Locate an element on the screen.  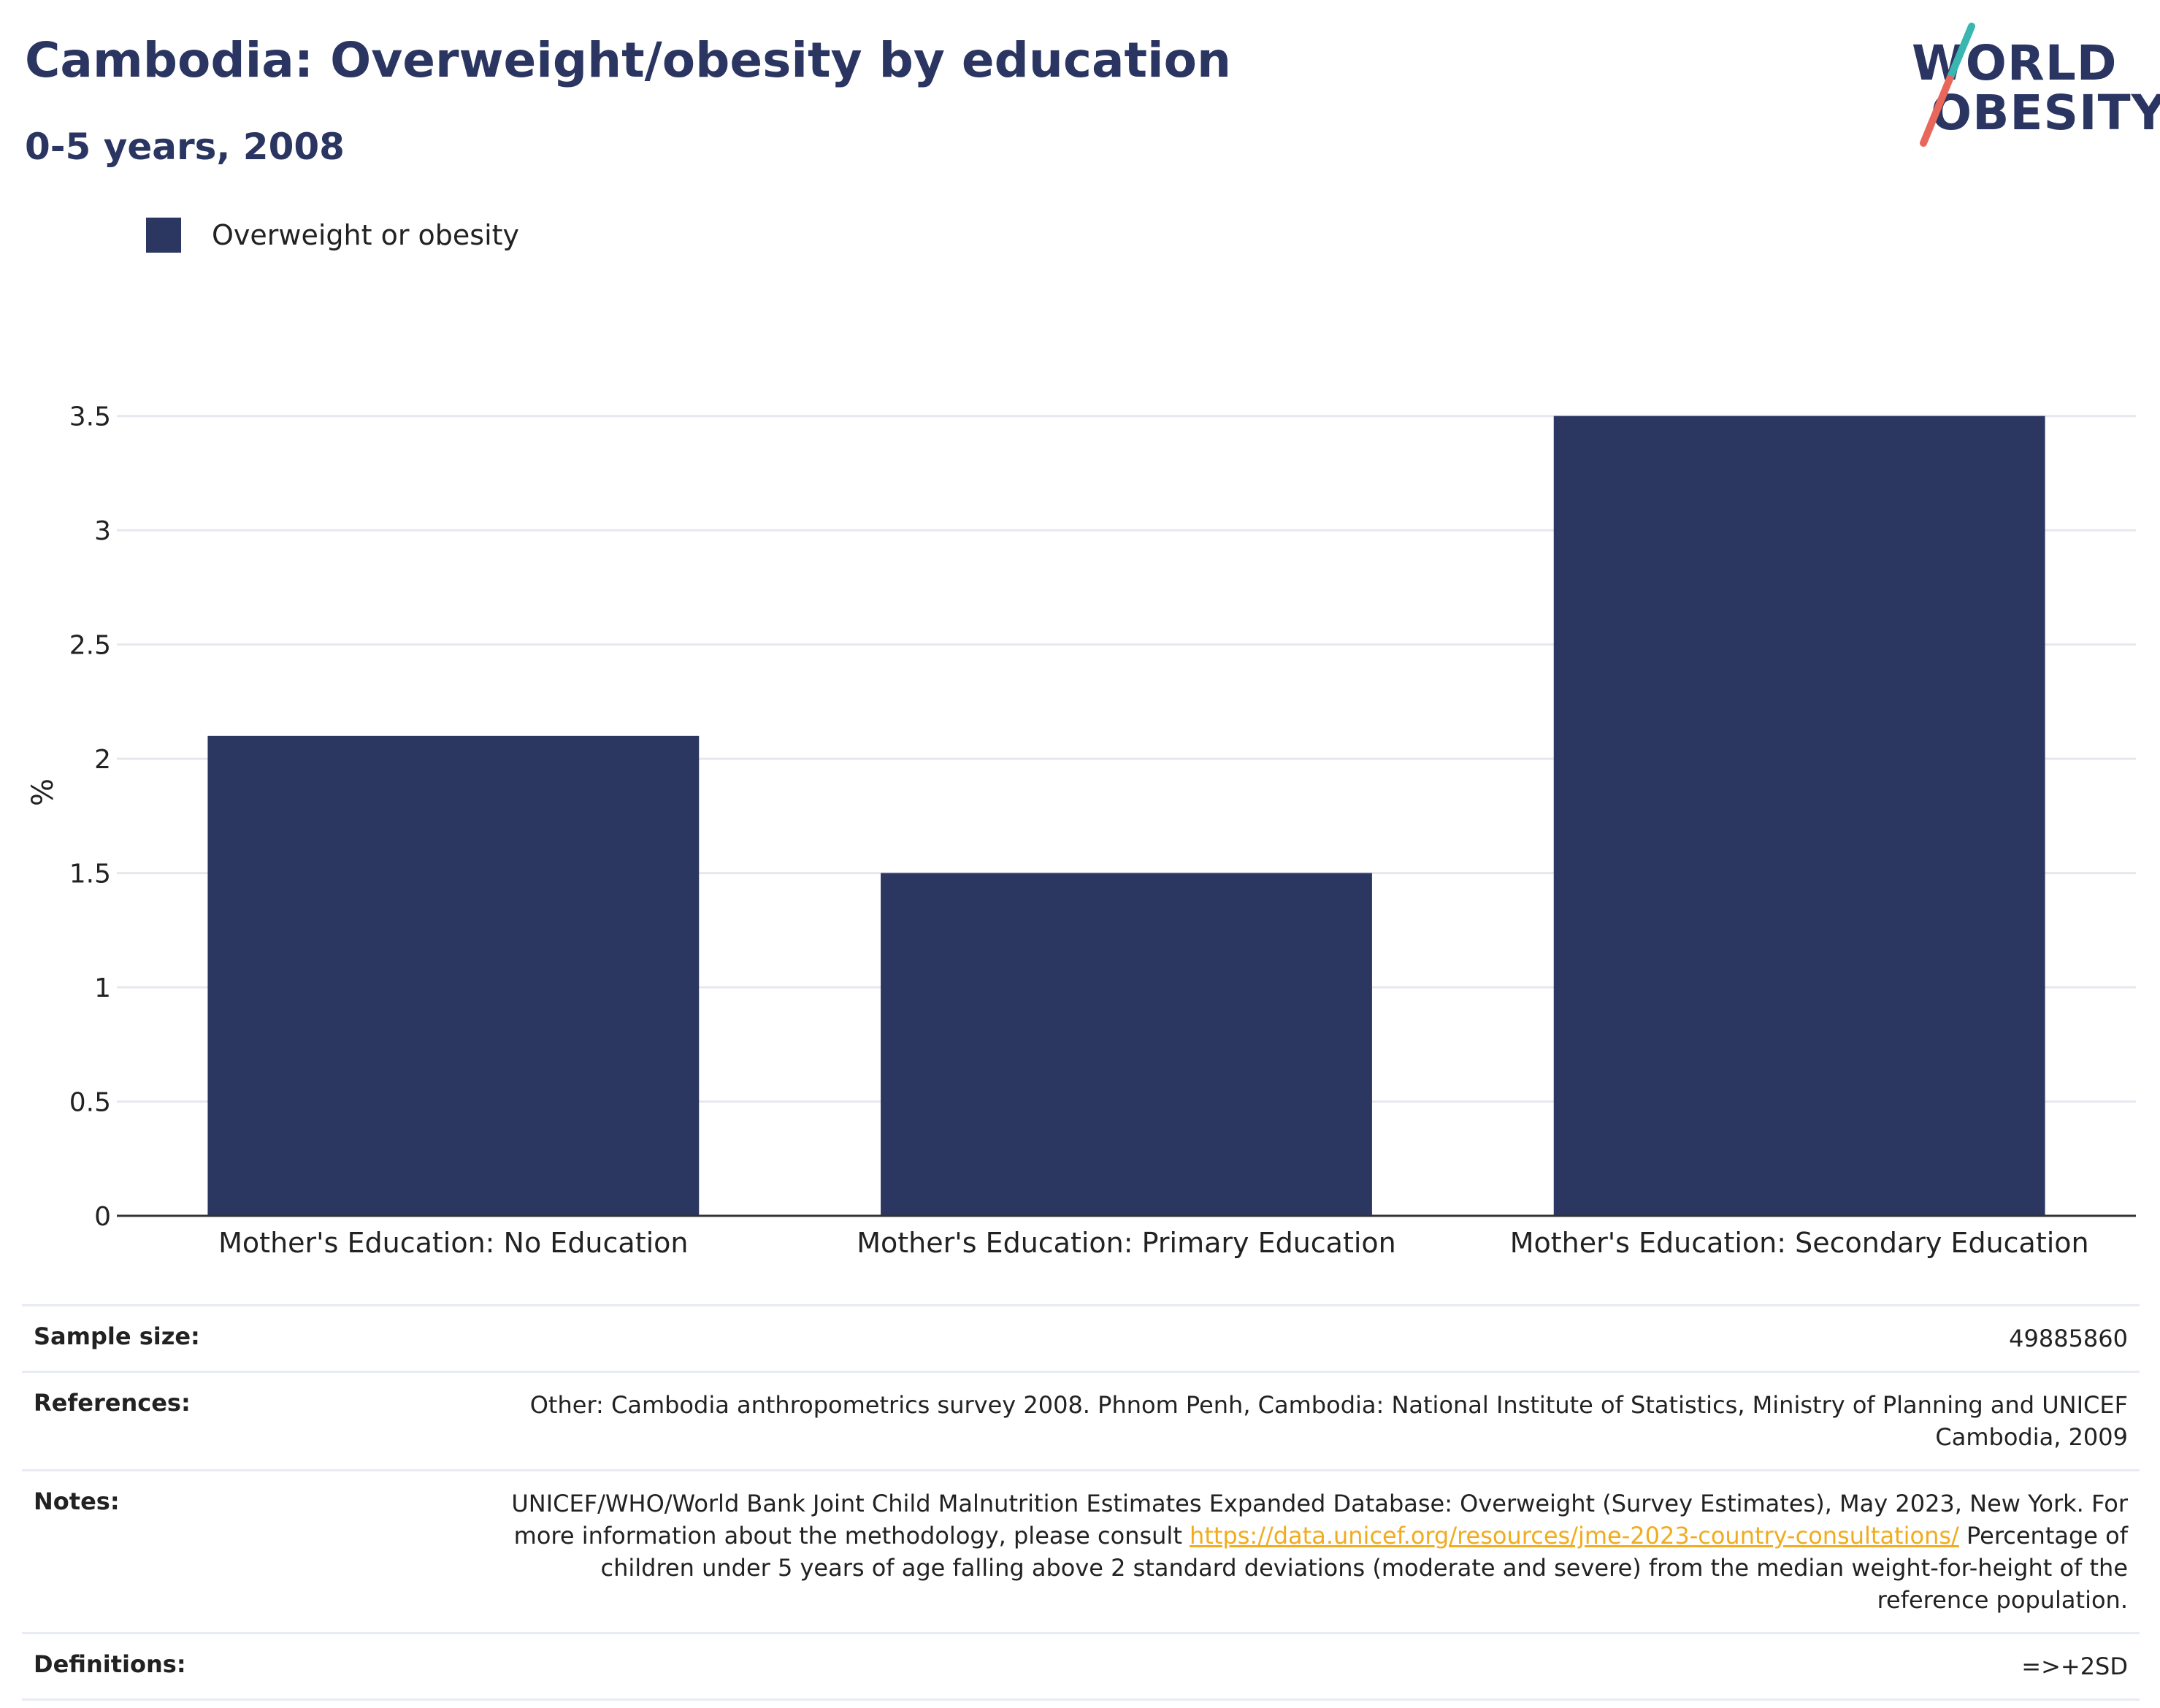
sample-size-row: Sample size: 49885860 is located at coordinates (1081, 1338).